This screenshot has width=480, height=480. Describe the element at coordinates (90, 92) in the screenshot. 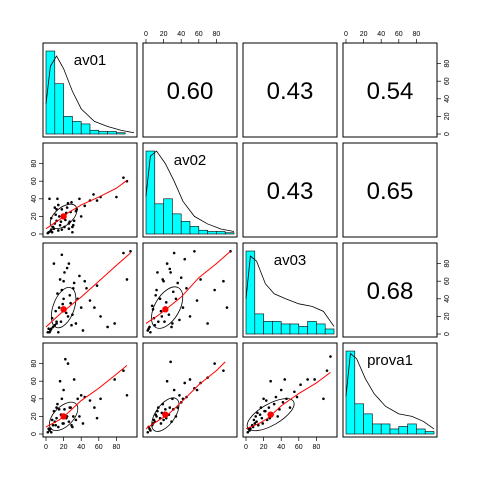

I see `histogram-av01: av01` at that location.